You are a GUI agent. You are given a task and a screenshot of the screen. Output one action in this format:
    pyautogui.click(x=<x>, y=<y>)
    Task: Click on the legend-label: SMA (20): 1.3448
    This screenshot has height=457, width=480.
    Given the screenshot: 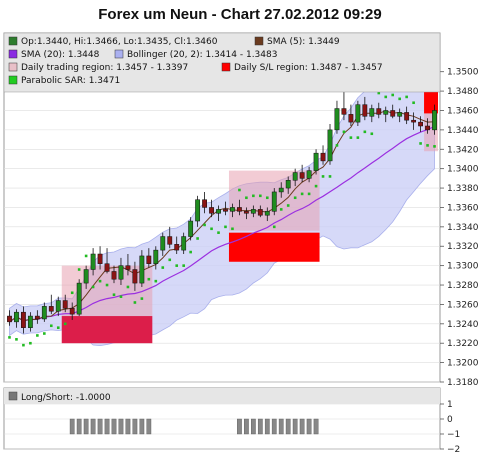 What is the action you would take?
    pyautogui.click(x=60, y=55)
    